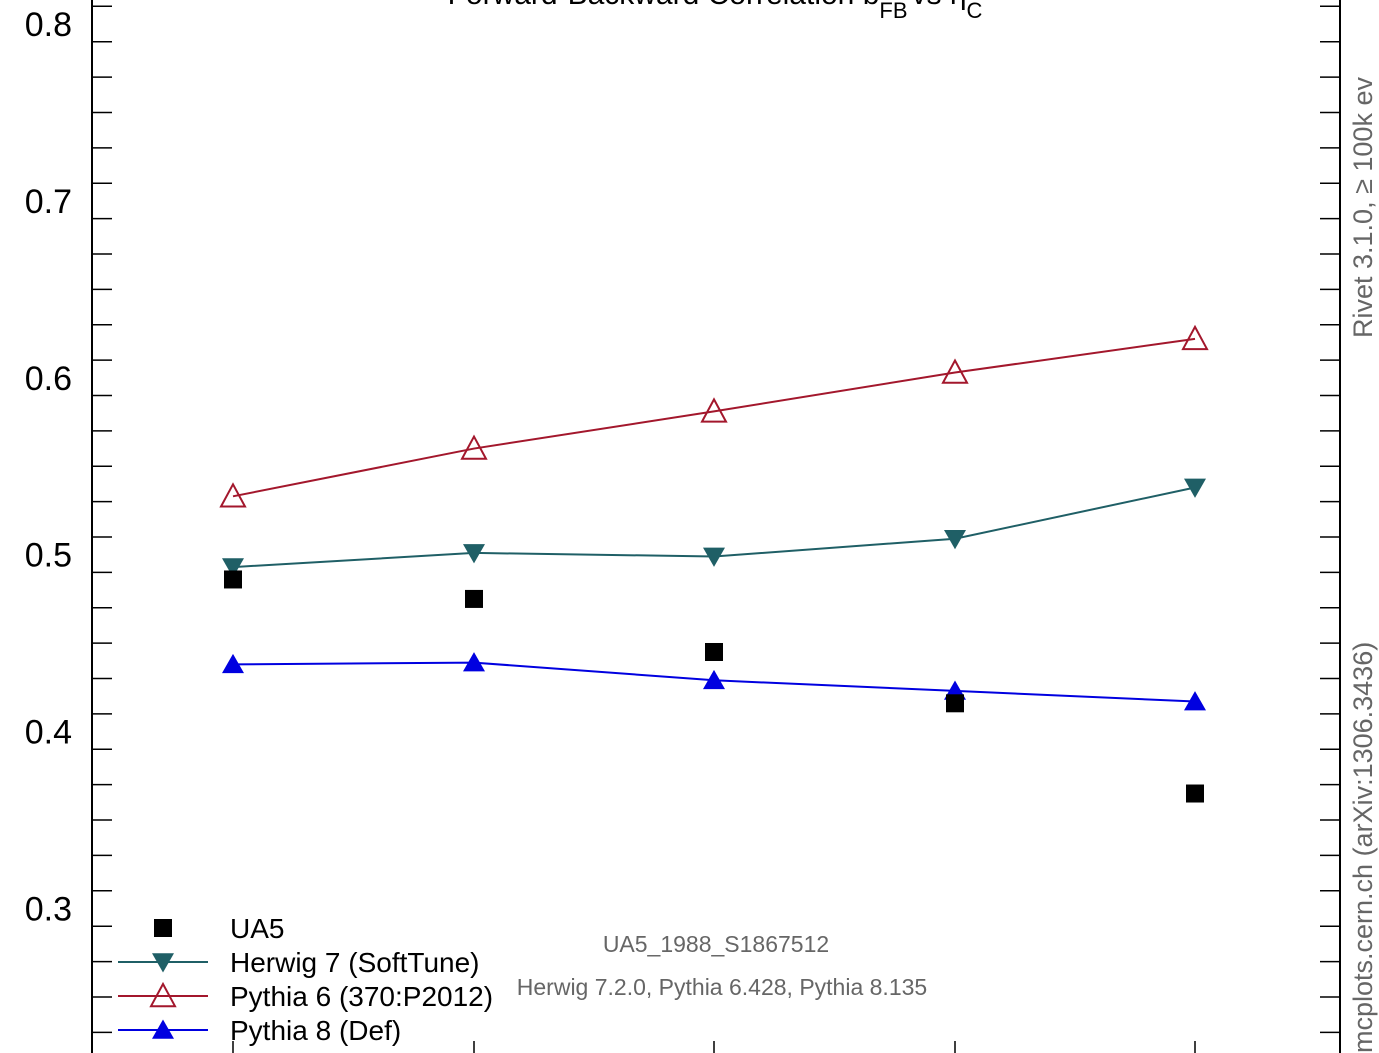  Describe the element at coordinates (1363, 207) in the screenshot. I see `rivet-label: Rivet 3.1.0, ≥ 100k ev` at that location.